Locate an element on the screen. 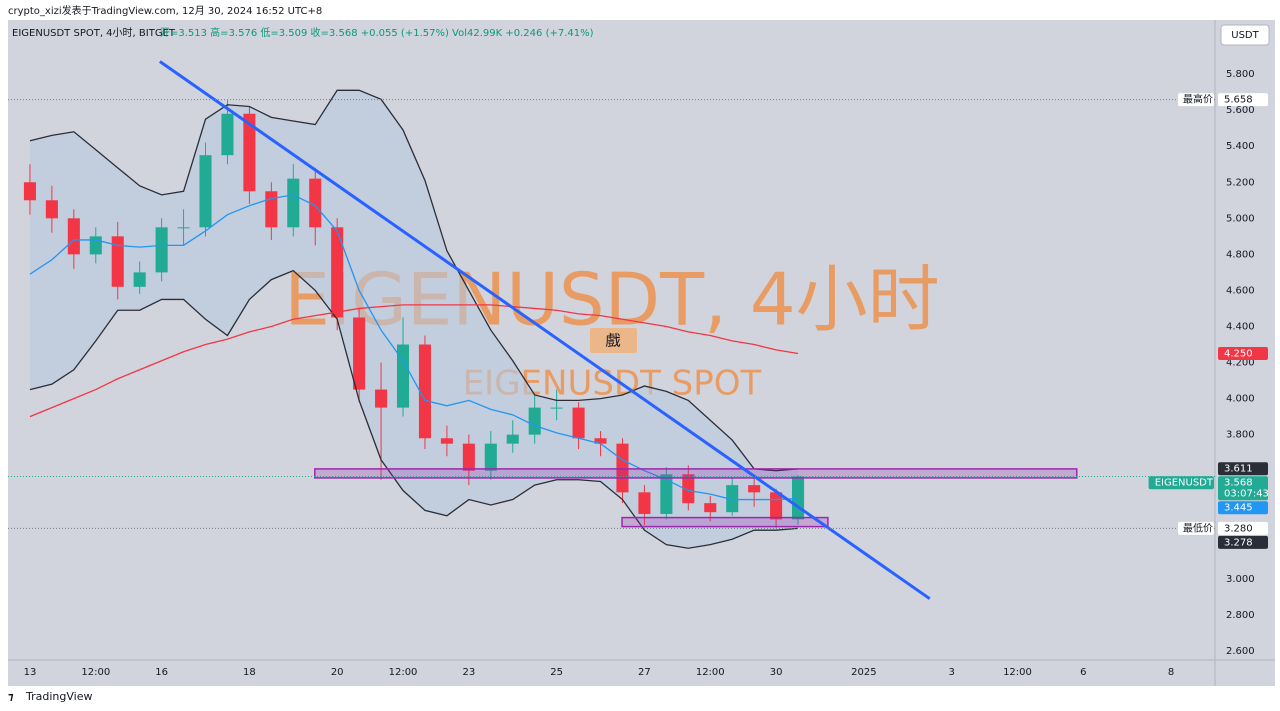 The width and height of the screenshot is (1280, 711). y-tick-label: 5.800 is located at coordinates (1240, 74).